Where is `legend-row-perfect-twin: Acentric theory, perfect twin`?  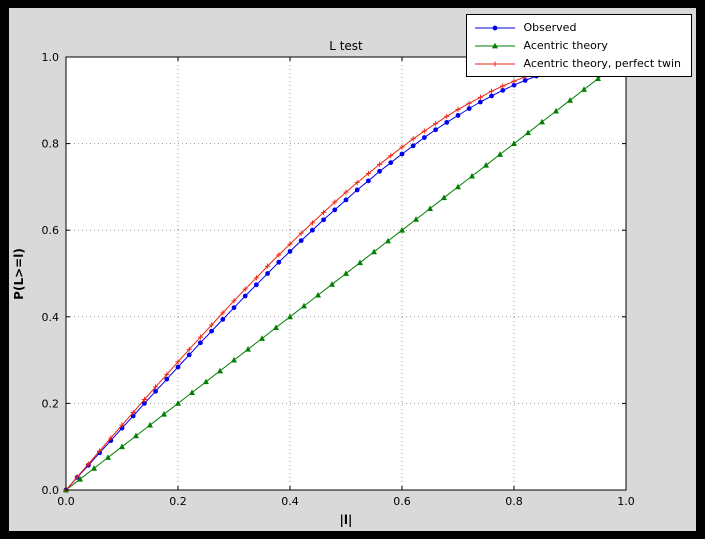
legend-row-perfect-twin: Acentric theory, perfect twin is located at coordinates (577, 63).